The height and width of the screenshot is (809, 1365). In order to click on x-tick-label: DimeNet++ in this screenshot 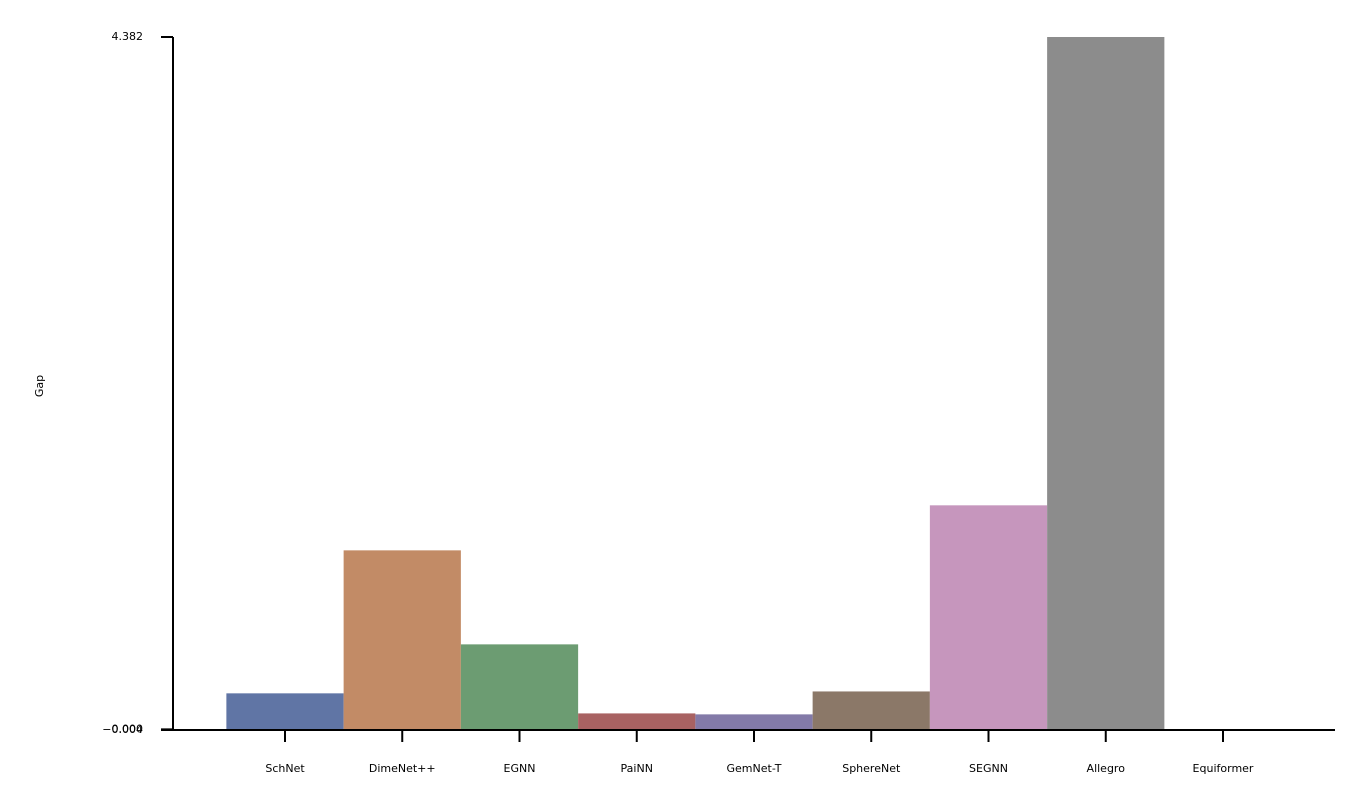, I will do `click(402, 768)`.